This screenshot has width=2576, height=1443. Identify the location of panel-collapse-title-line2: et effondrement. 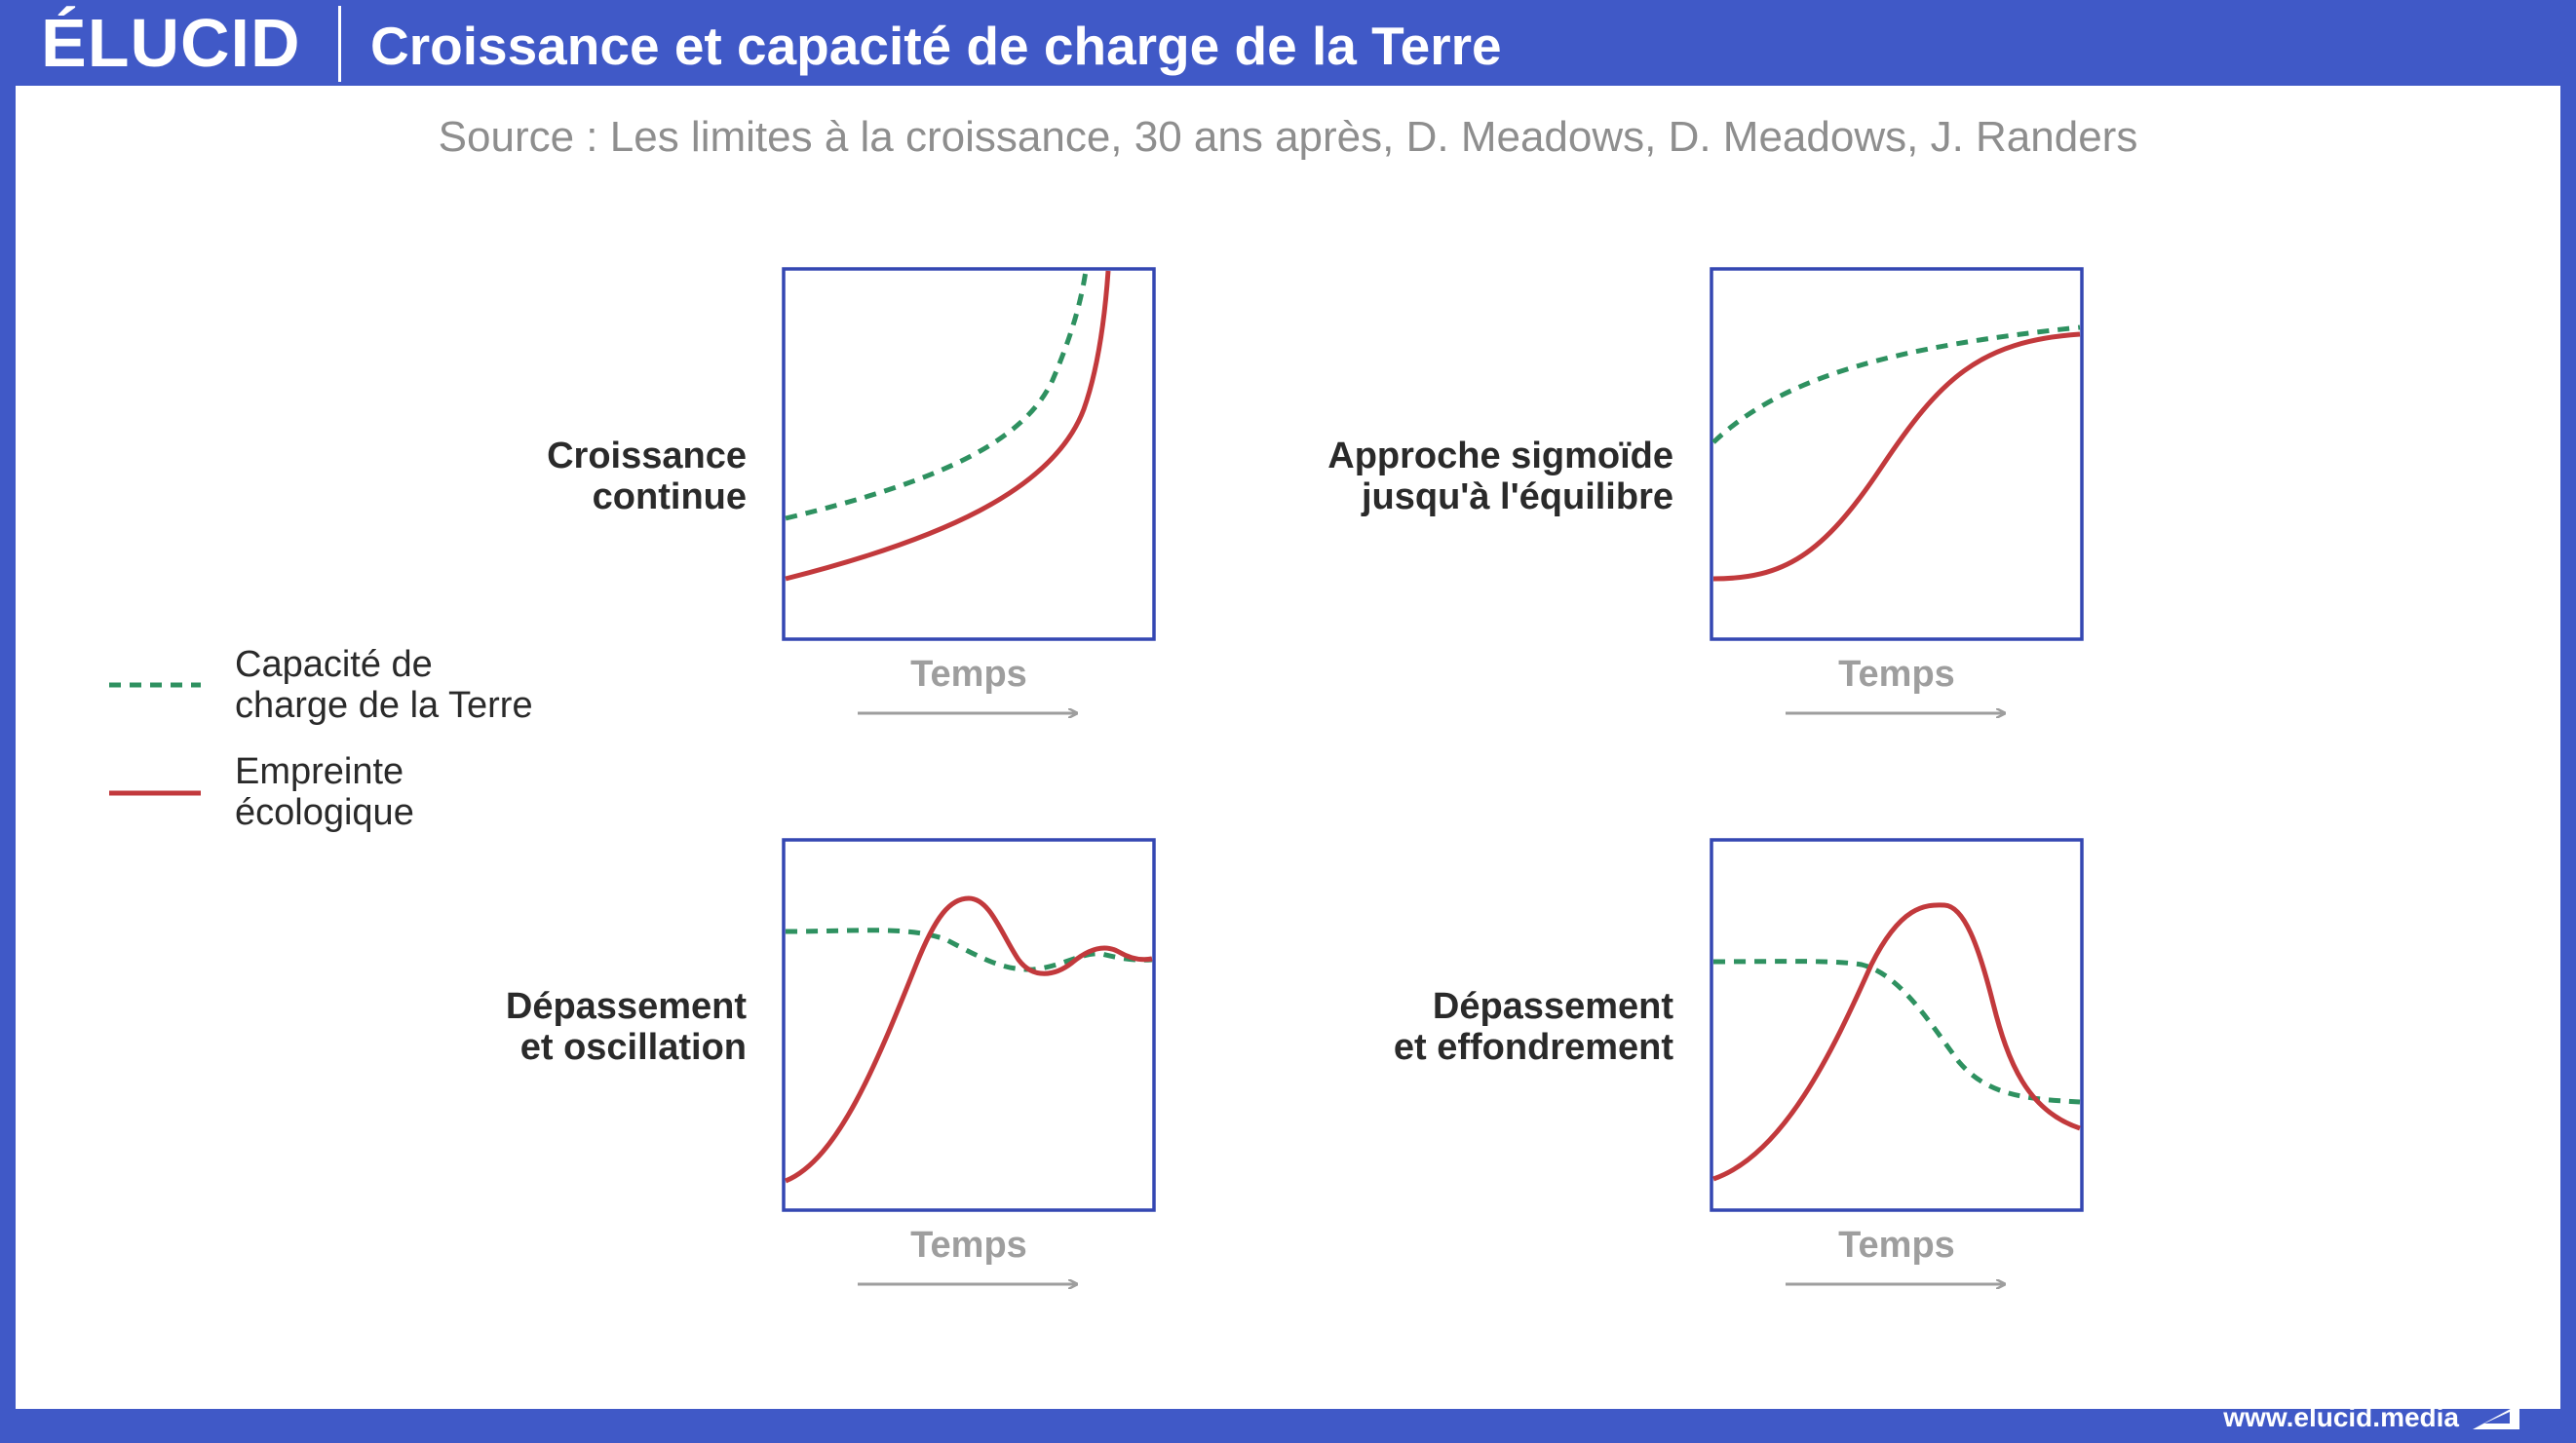
(1533, 1048).